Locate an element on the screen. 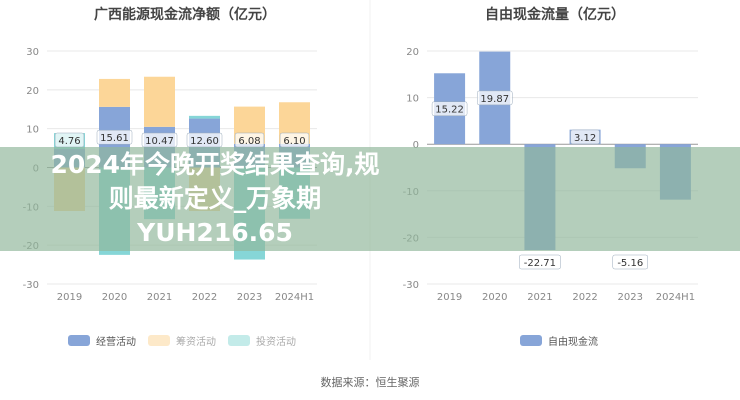 Image resolution: width=740 pixels, height=400 pixels. legend-label-financing: 筹资活动 is located at coordinates (196, 342).